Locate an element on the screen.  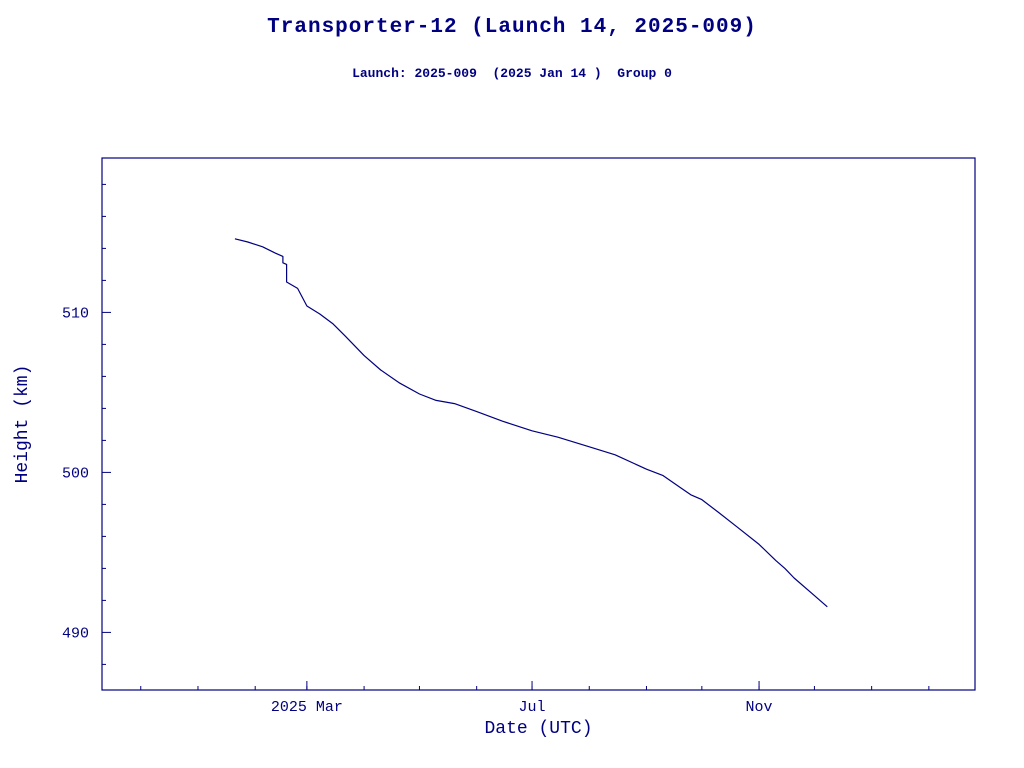
chart-subtitle: Launch: 2025-009 (2025 Jan 14 ) Group 0 is located at coordinates (512, 73).